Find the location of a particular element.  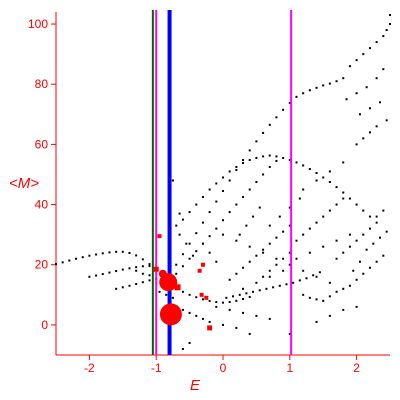

x-tick-label: 2 is located at coordinates (356, 368).